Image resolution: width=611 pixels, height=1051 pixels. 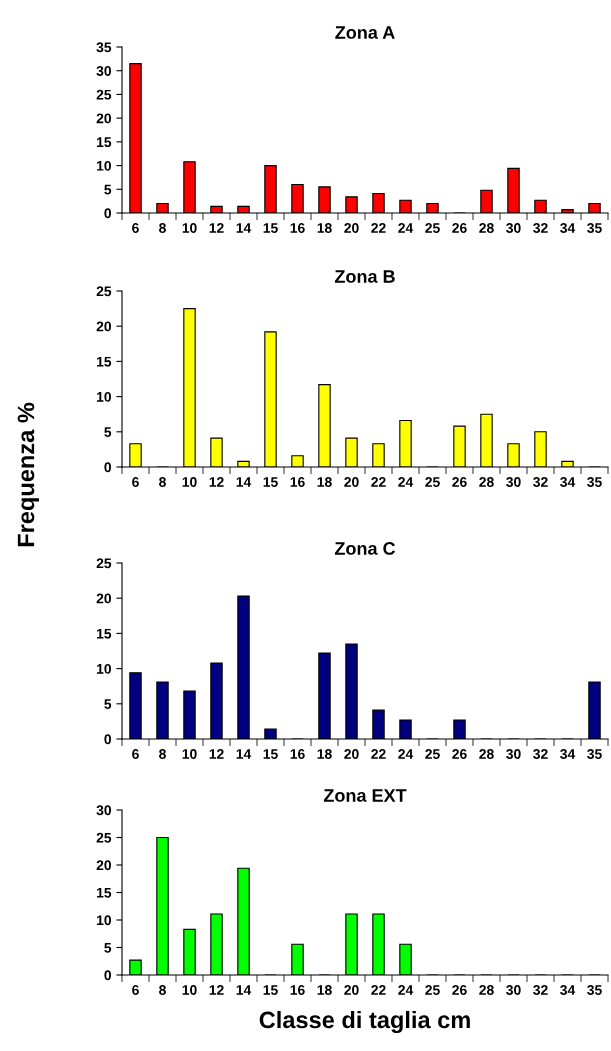 What do you see at coordinates (364, 1022) in the screenshot?
I see `x-axis-title: Classe di taglia cm` at bounding box center [364, 1022].